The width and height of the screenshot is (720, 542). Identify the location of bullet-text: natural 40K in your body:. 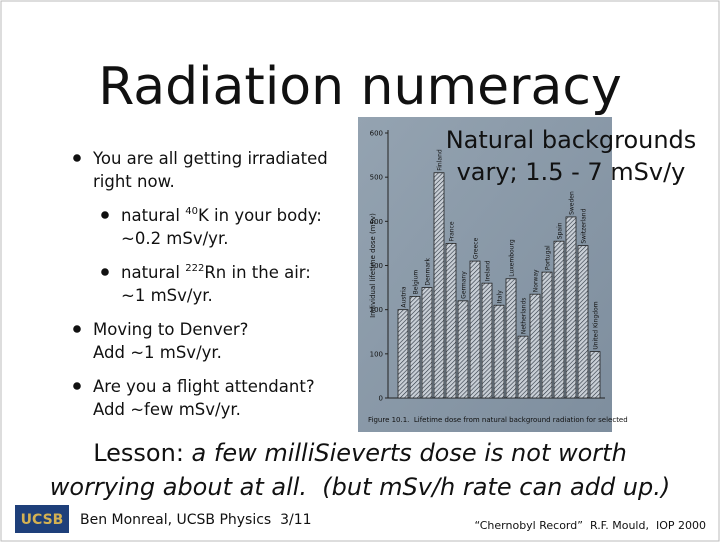
(221, 215).